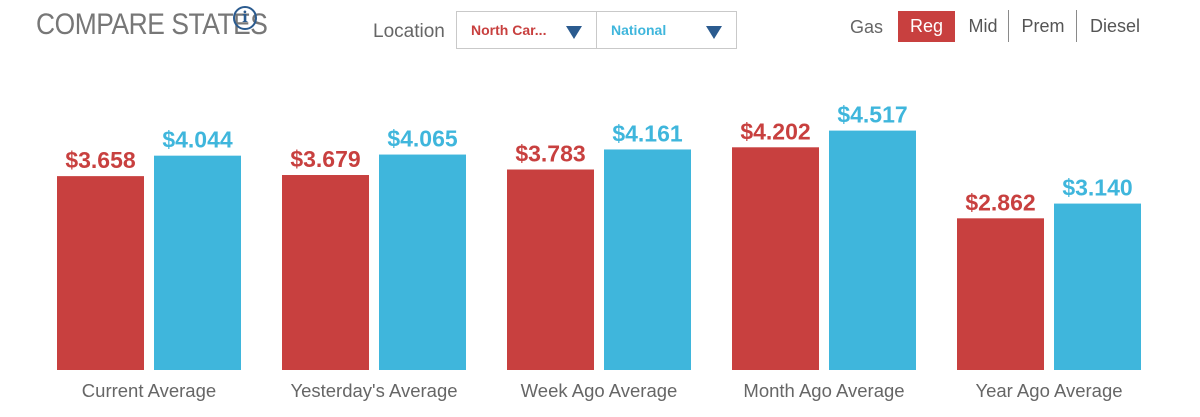  I want to click on bar-value-label: $4.517, so click(872, 115).